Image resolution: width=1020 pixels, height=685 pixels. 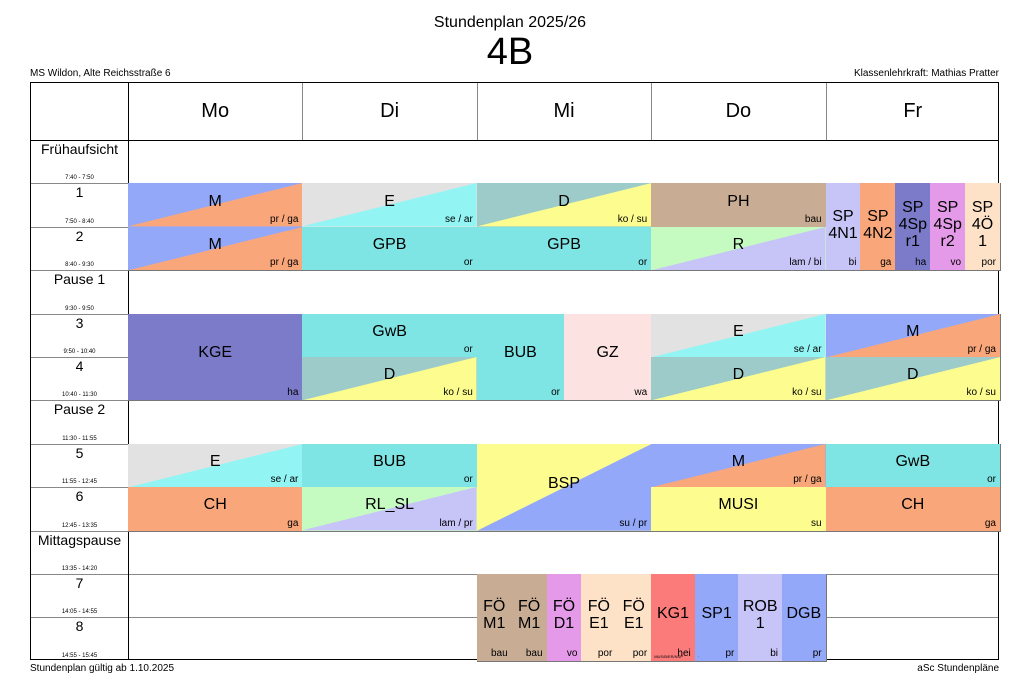 I want to click on lesson-cell: SP 4N1 bi, so click(x=843, y=227).